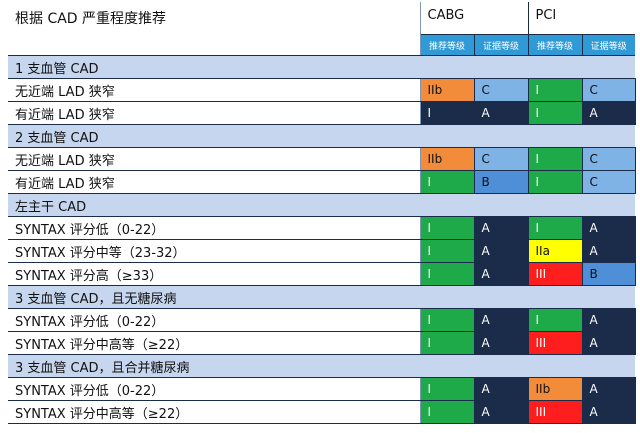  I want to click on table-row: SYNTAX 评分中等（23-32） I A IIa A, so click(322, 251).